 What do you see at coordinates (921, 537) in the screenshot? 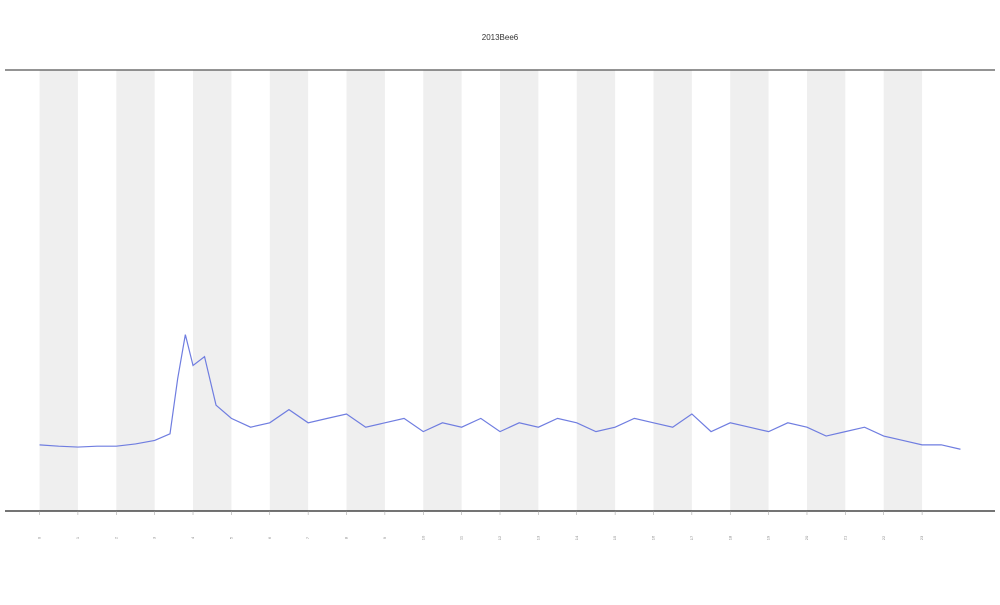
I see `x-tick-label: 23` at bounding box center [921, 537].